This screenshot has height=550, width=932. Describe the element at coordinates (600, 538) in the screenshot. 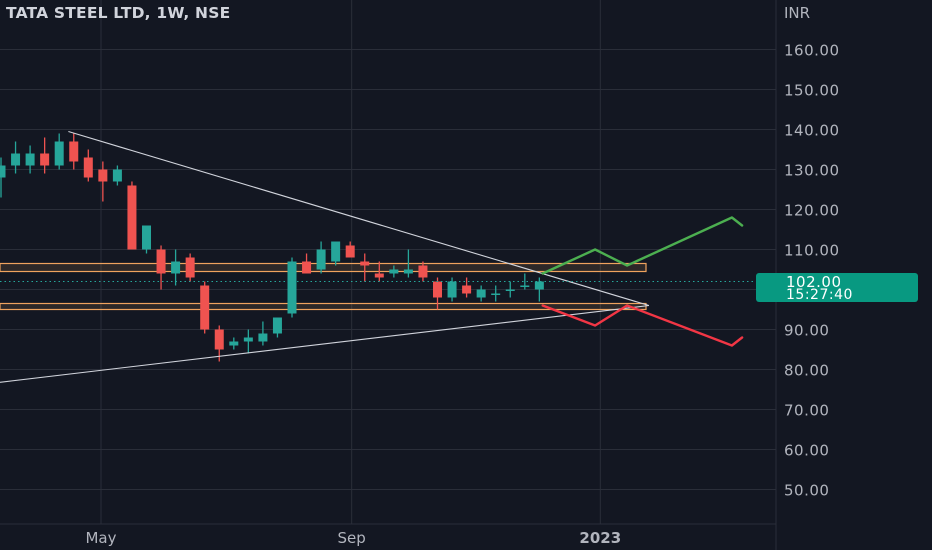

I see `x-tick-label-2: 2023` at that location.